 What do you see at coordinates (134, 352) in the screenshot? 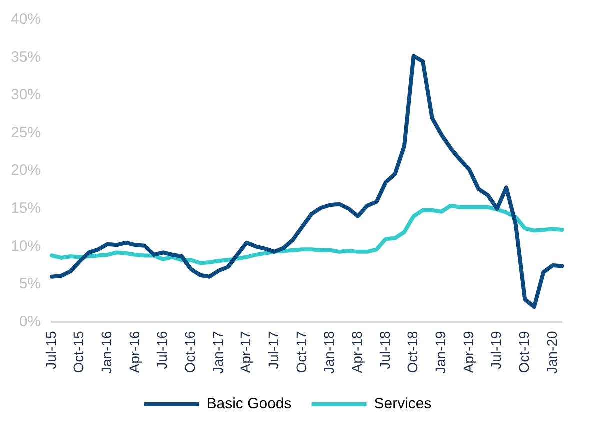
I see `x-tick-label: Apr-16` at bounding box center [134, 352].